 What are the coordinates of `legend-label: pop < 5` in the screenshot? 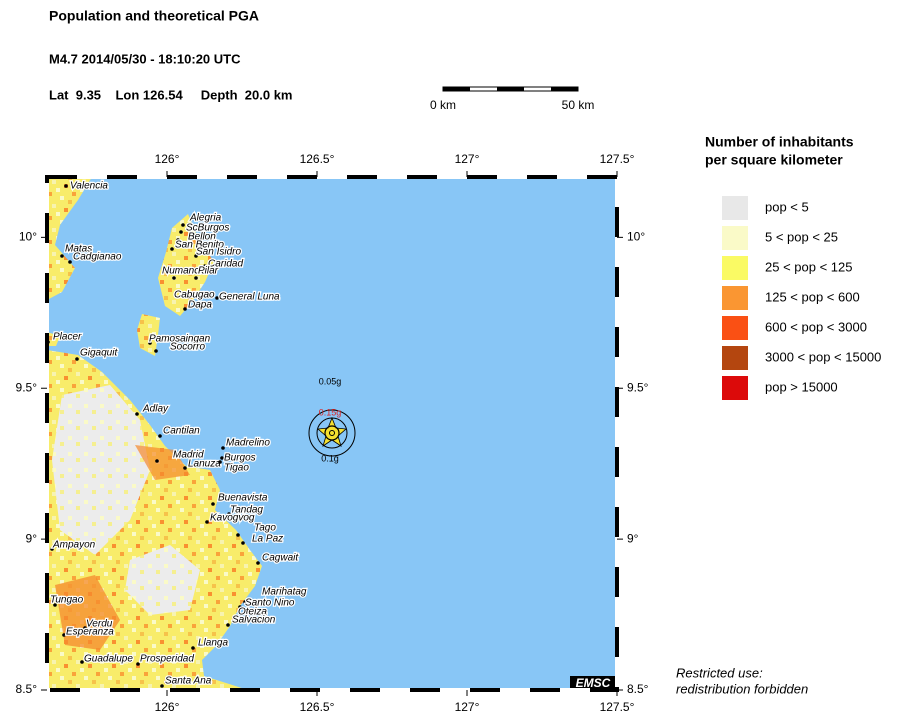 It's located at (787, 206).